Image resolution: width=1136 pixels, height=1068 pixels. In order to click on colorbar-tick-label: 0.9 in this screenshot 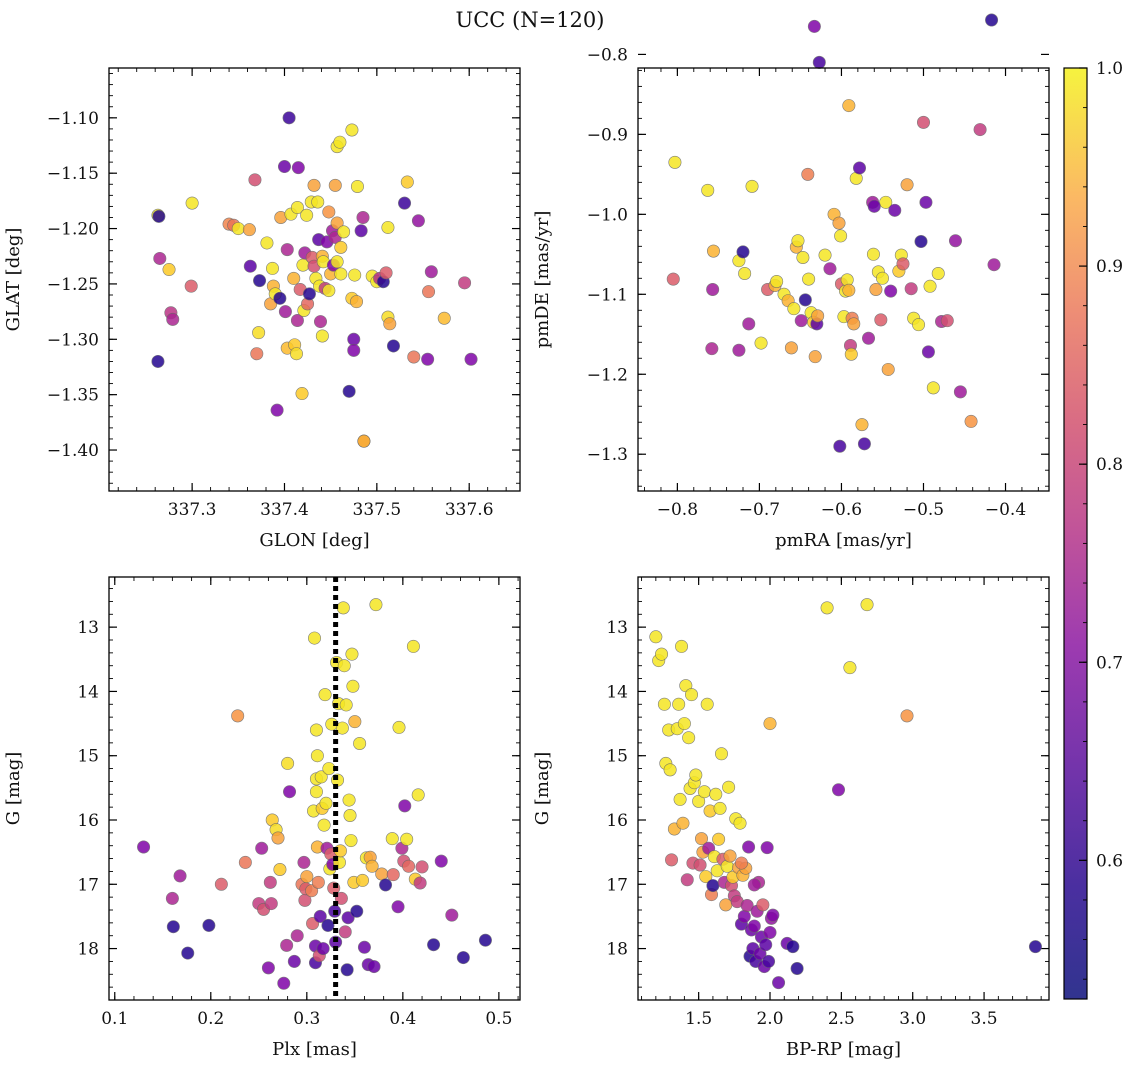, I will do `click(1109, 267)`.